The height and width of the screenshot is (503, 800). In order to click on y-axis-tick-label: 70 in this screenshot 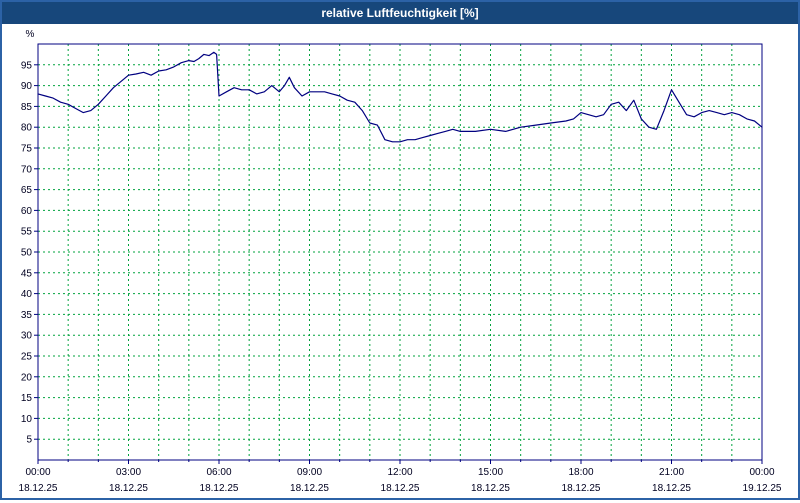, I will do `click(27, 169)`.